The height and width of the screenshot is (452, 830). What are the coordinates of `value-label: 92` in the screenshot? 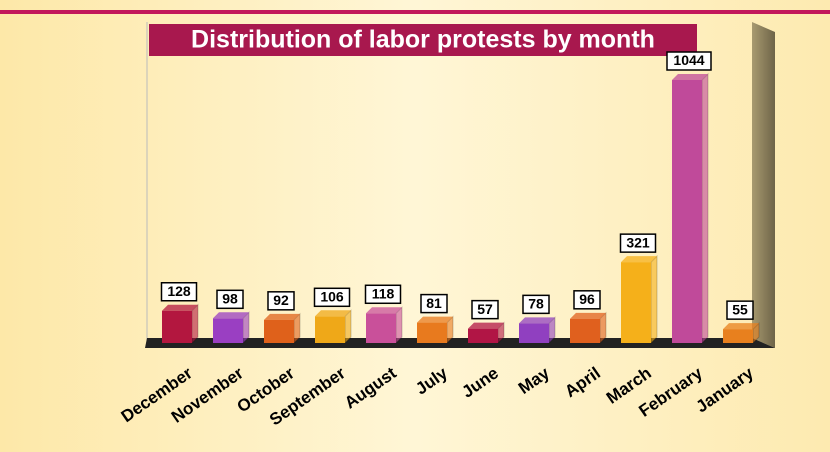 It's located at (281, 300).